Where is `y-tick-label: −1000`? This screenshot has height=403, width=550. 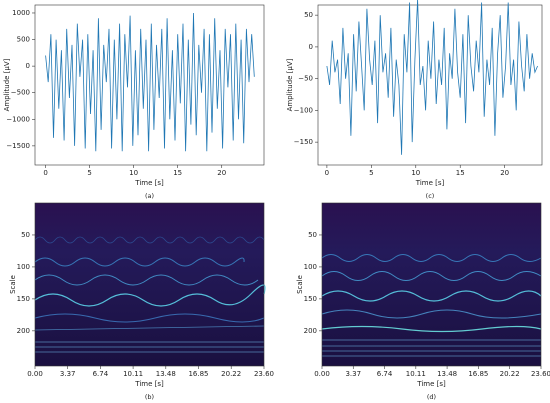 y-tick-label: −1000 is located at coordinates (18, 119).